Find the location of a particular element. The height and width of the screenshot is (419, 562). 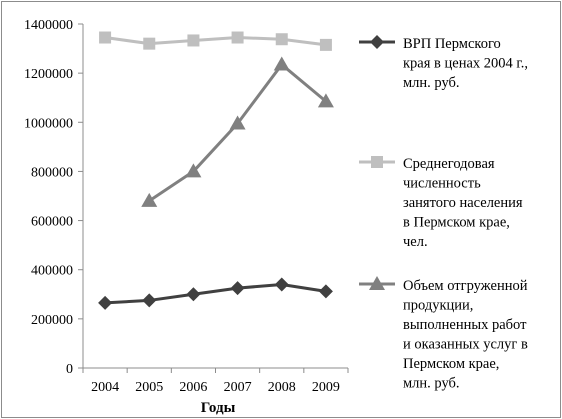

x-tick-label: 2007 is located at coordinates (238, 387).